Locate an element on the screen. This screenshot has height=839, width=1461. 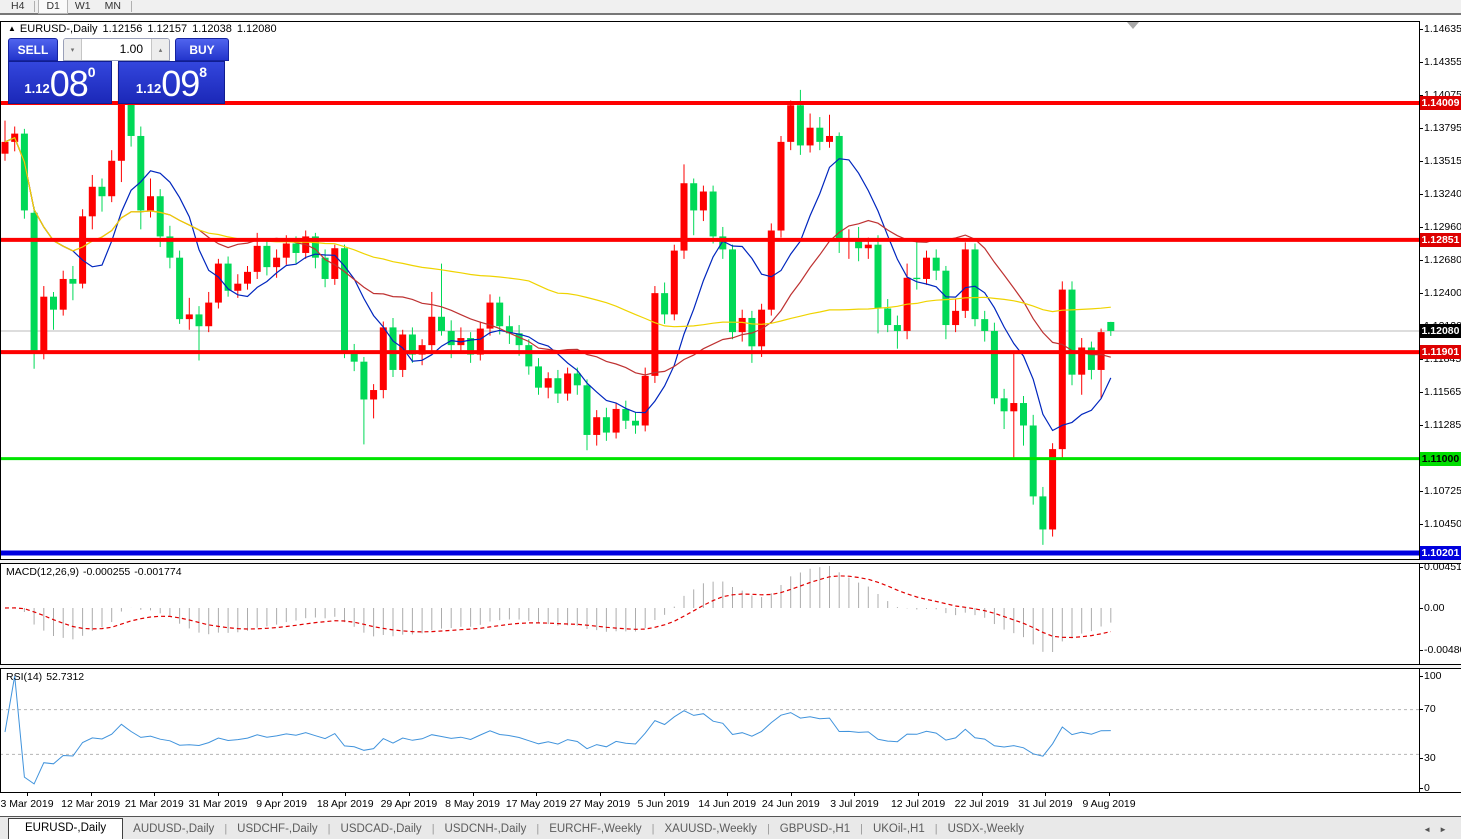
date-axis-label: 24 Jun 2019 is located at coordinates (790, 804).